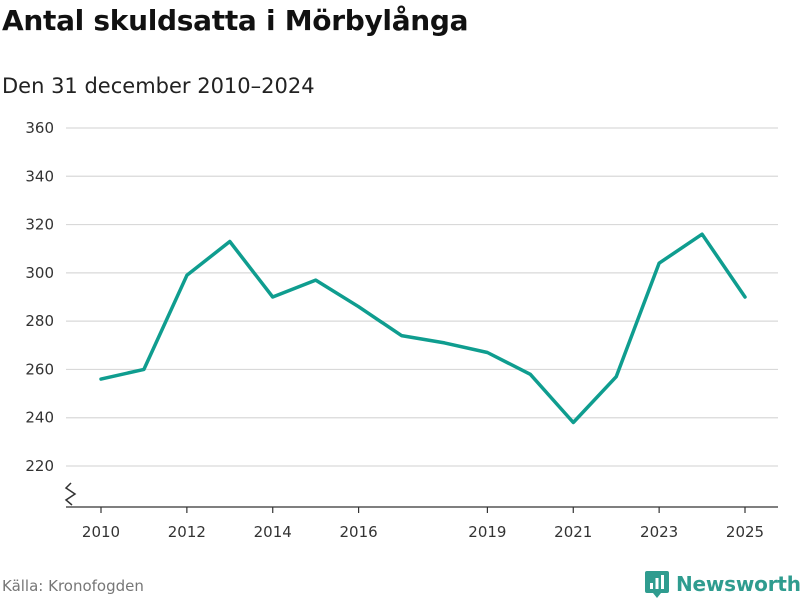  What do you see at coordinates (39, 466) in the screenshot?
I see `y-tick-label: 220` at bounding box center [39, 466].